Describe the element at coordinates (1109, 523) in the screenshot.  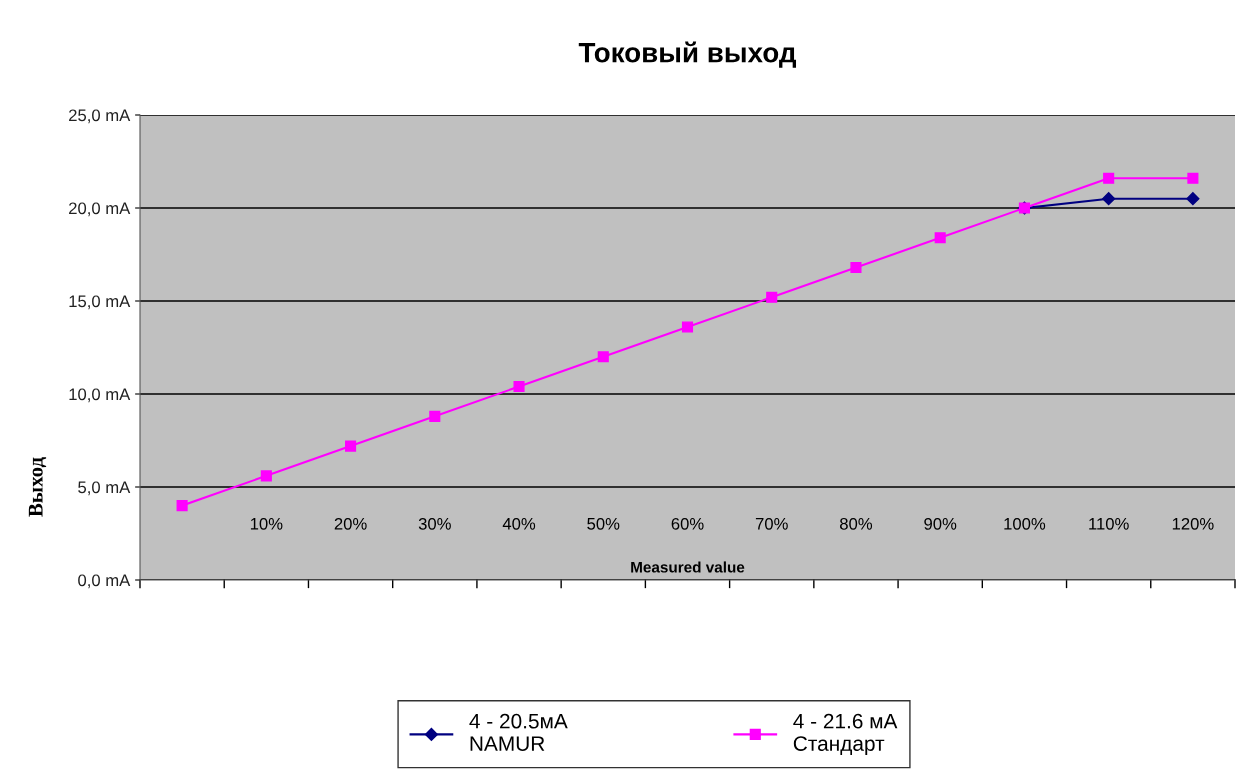
I see `x-tick-label: 110%` at that location.